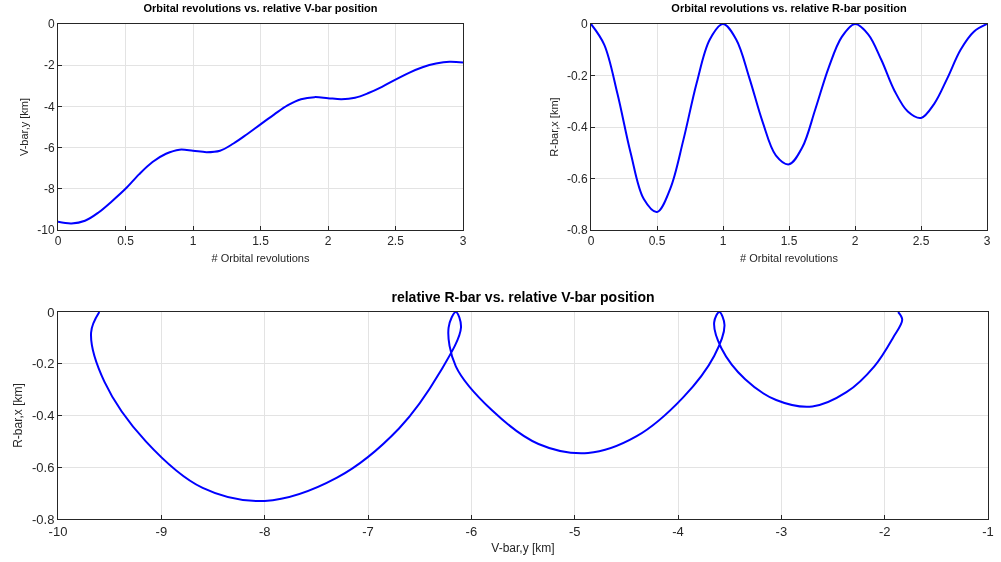  Describe the element at coordinates (988, 531) in the screenshot. I see `x-tick-label: -1` at that location.